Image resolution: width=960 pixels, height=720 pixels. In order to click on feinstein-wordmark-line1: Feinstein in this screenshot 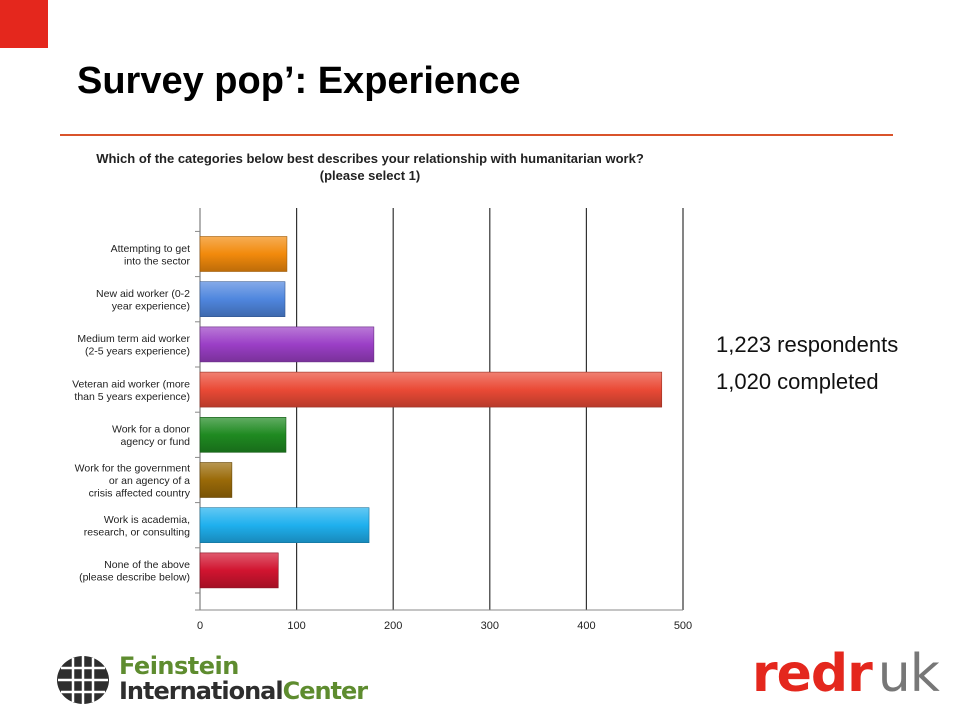, I will do `click(179, 666)`.